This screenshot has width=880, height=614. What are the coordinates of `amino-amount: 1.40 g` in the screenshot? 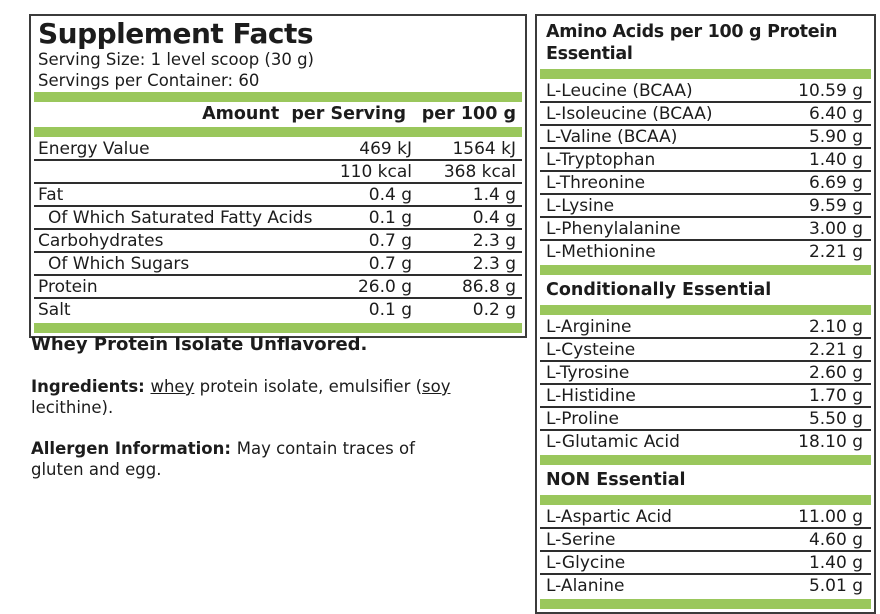 It's located at (835, 563).